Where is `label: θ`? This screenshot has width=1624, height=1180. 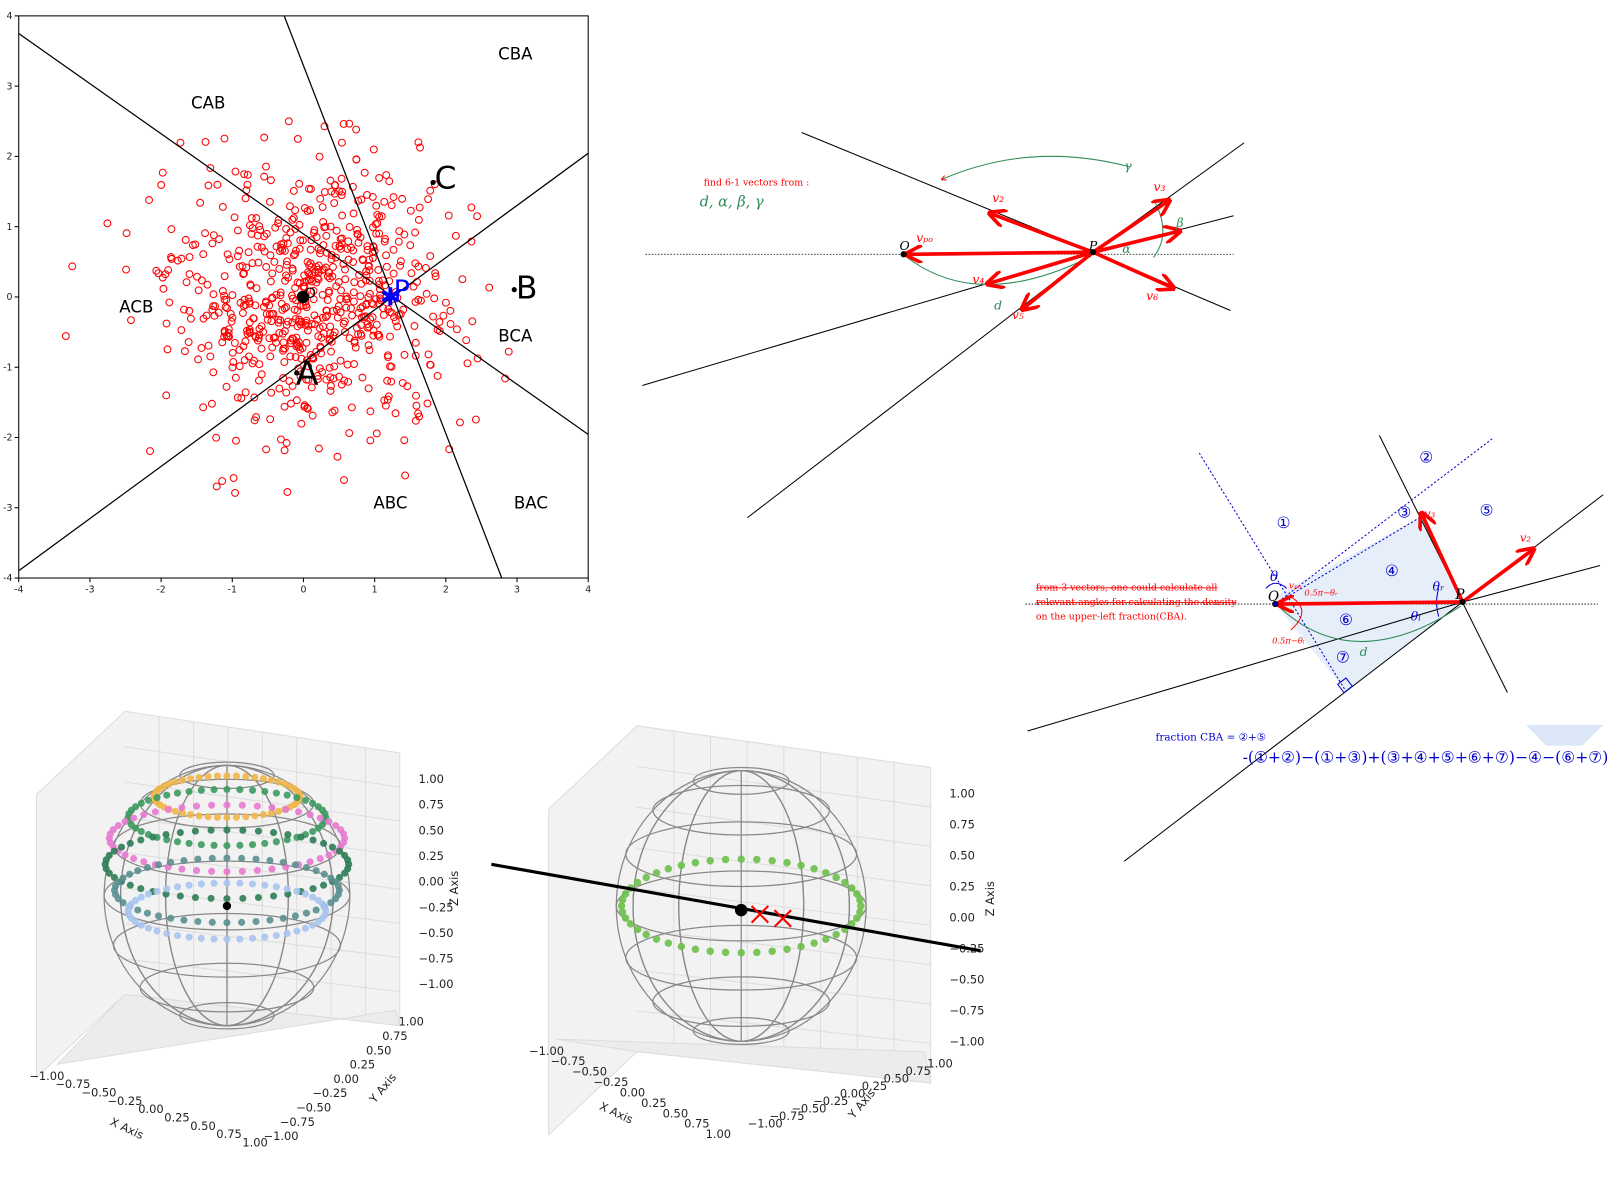 label: θ is located at coordinates (1274, 577).